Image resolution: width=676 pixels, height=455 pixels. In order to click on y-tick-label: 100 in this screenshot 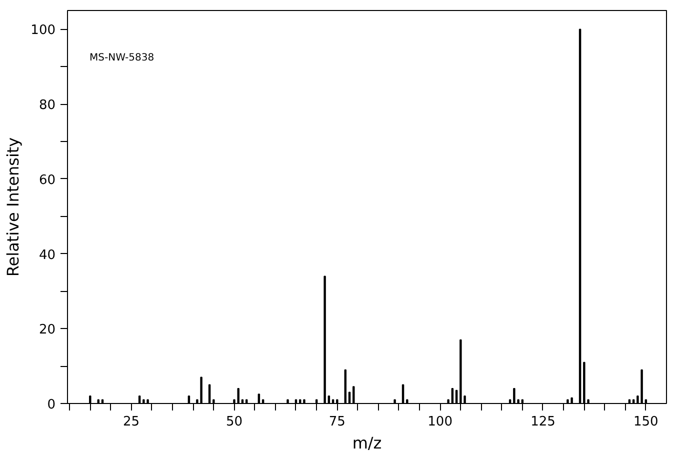, I will do `click(43, 30)`.